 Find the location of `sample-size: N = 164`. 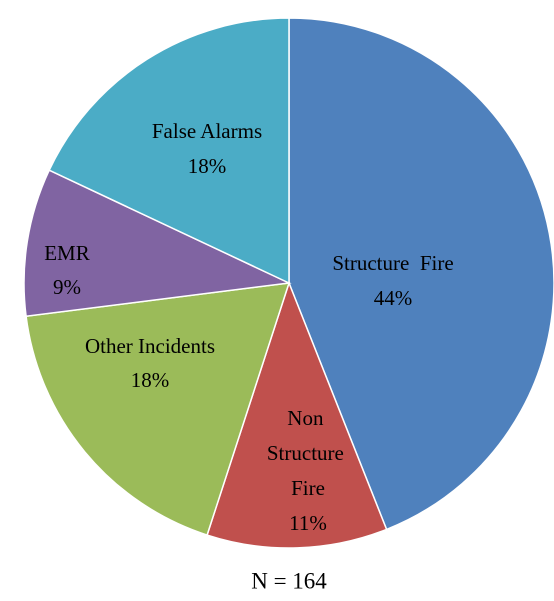

sample-size: N = 164 is located at coordinates (289, 580).